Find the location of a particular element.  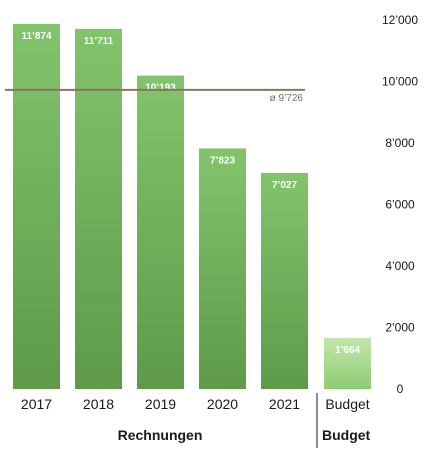

bar-budget is located at coordinates (347, 363).